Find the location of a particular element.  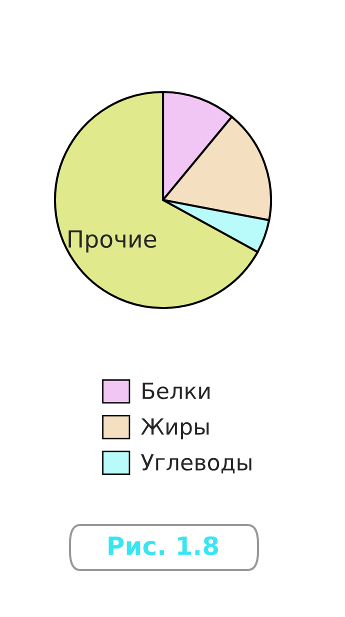

legend-label: Углеводы is located at coordinates (196, 464).